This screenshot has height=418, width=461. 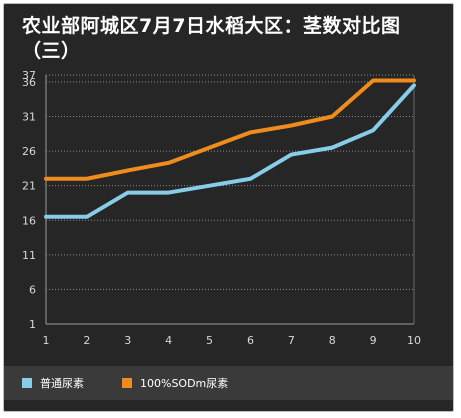 I want to click on y-tick-label: 6, so click(x=32, y=289).